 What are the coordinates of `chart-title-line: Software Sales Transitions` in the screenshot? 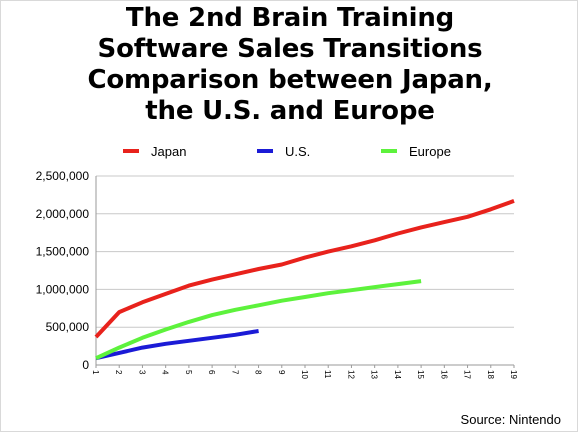 It's located at (290, 49).